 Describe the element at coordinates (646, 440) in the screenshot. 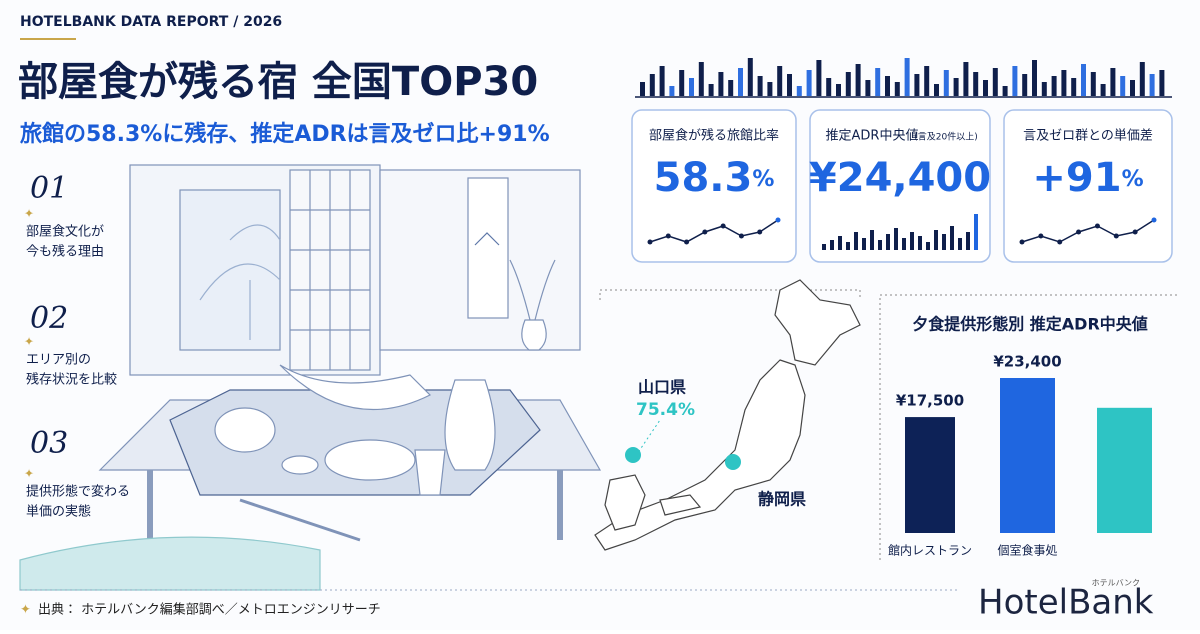

I see `pin-leader` at that location.